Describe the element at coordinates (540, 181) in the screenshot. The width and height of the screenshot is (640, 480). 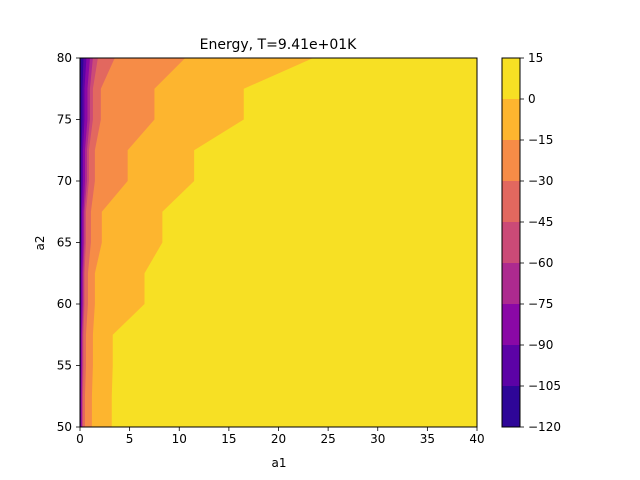
I see `colorbar-tick-label: −30` at that location.